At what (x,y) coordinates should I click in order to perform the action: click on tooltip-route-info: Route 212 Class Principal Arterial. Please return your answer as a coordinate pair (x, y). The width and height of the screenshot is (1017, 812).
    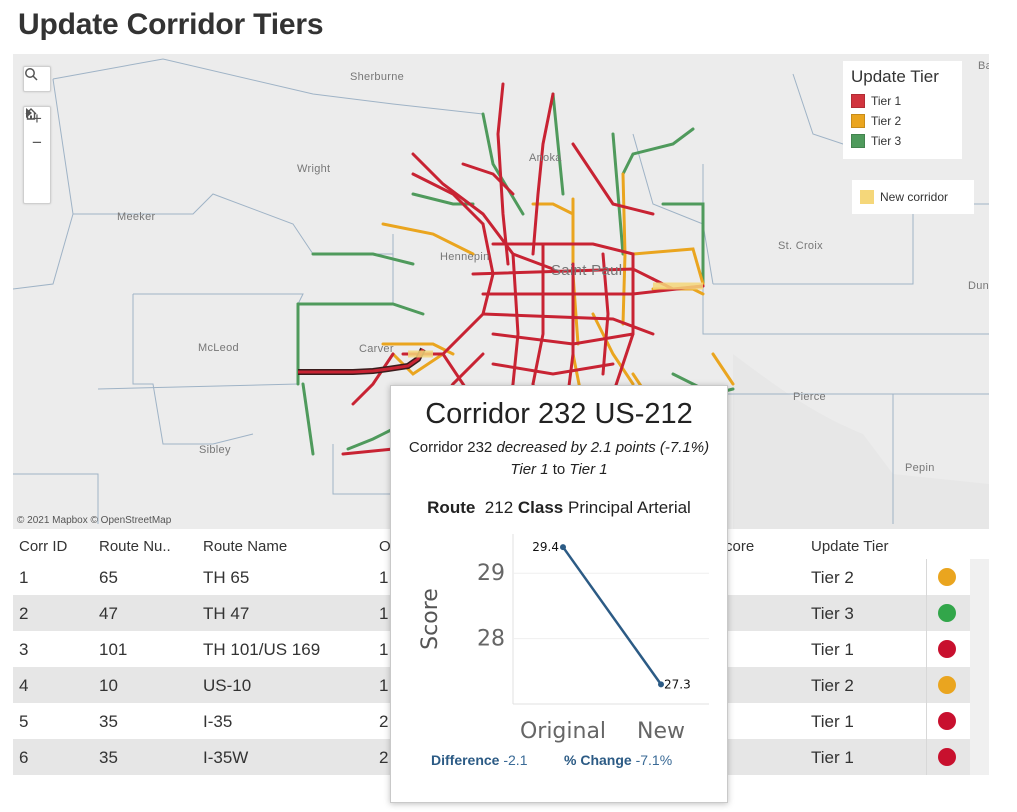
    Looking at the image, I should click on (559, 508).